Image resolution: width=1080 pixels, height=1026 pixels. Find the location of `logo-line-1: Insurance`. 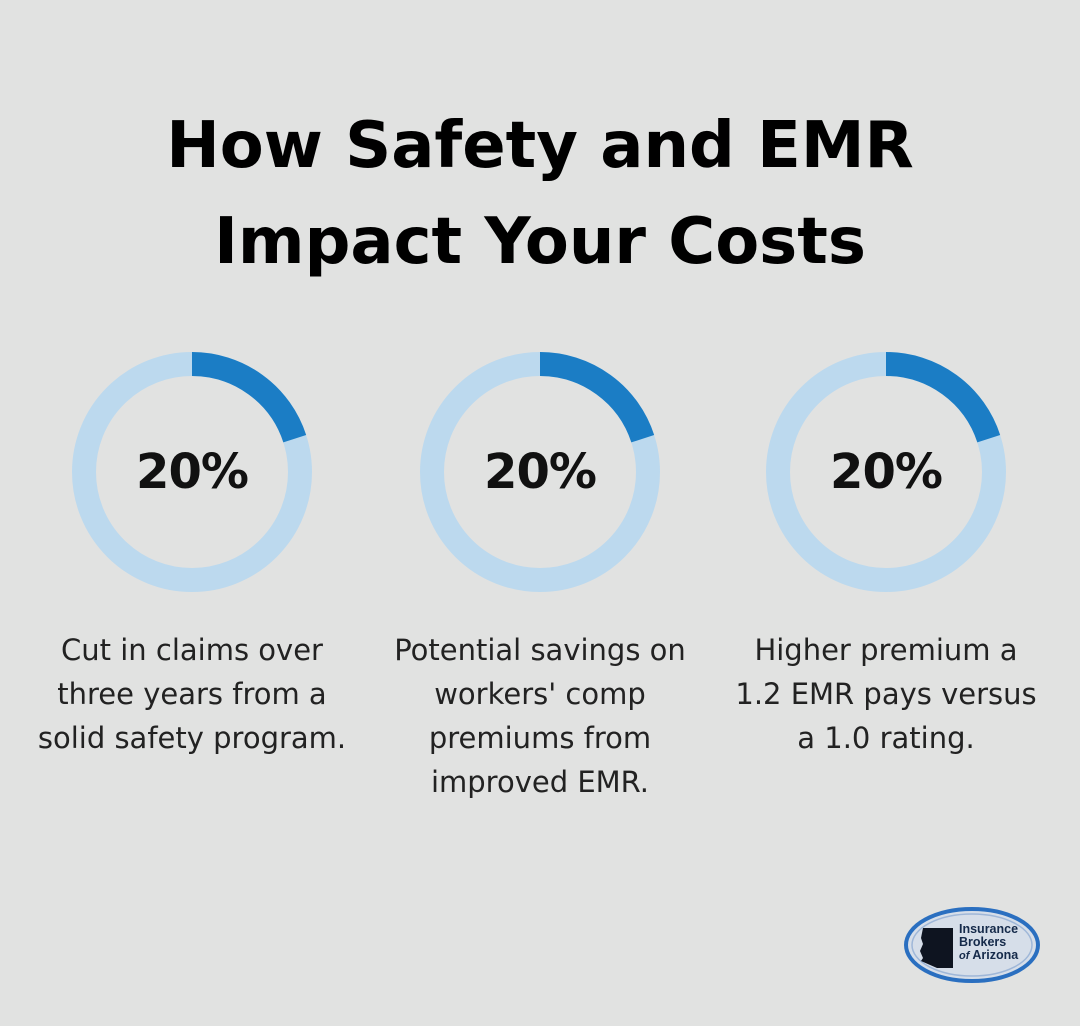

logo-line-1: Insurance is located at coordinates (989, 929).